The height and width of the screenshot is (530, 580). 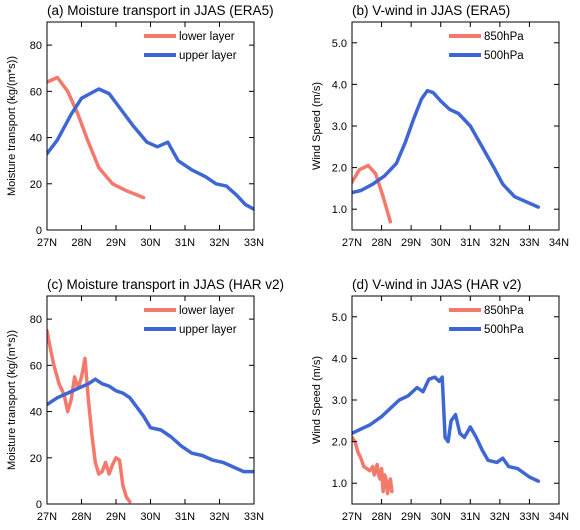 I want to click on panel-title: (a) Moisture transport in JJAS (ERA5), so click(x=160, y=10).